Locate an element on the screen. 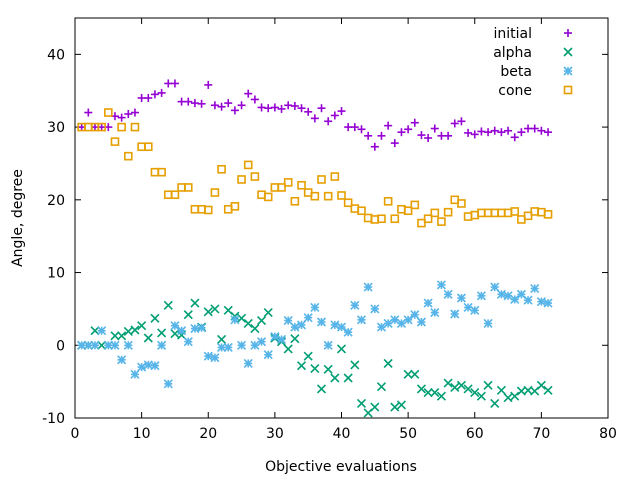 Image resolution: width=640 pixels, height=480 pixels. x-tick-label: 10 is located at coordinates (142, 434).